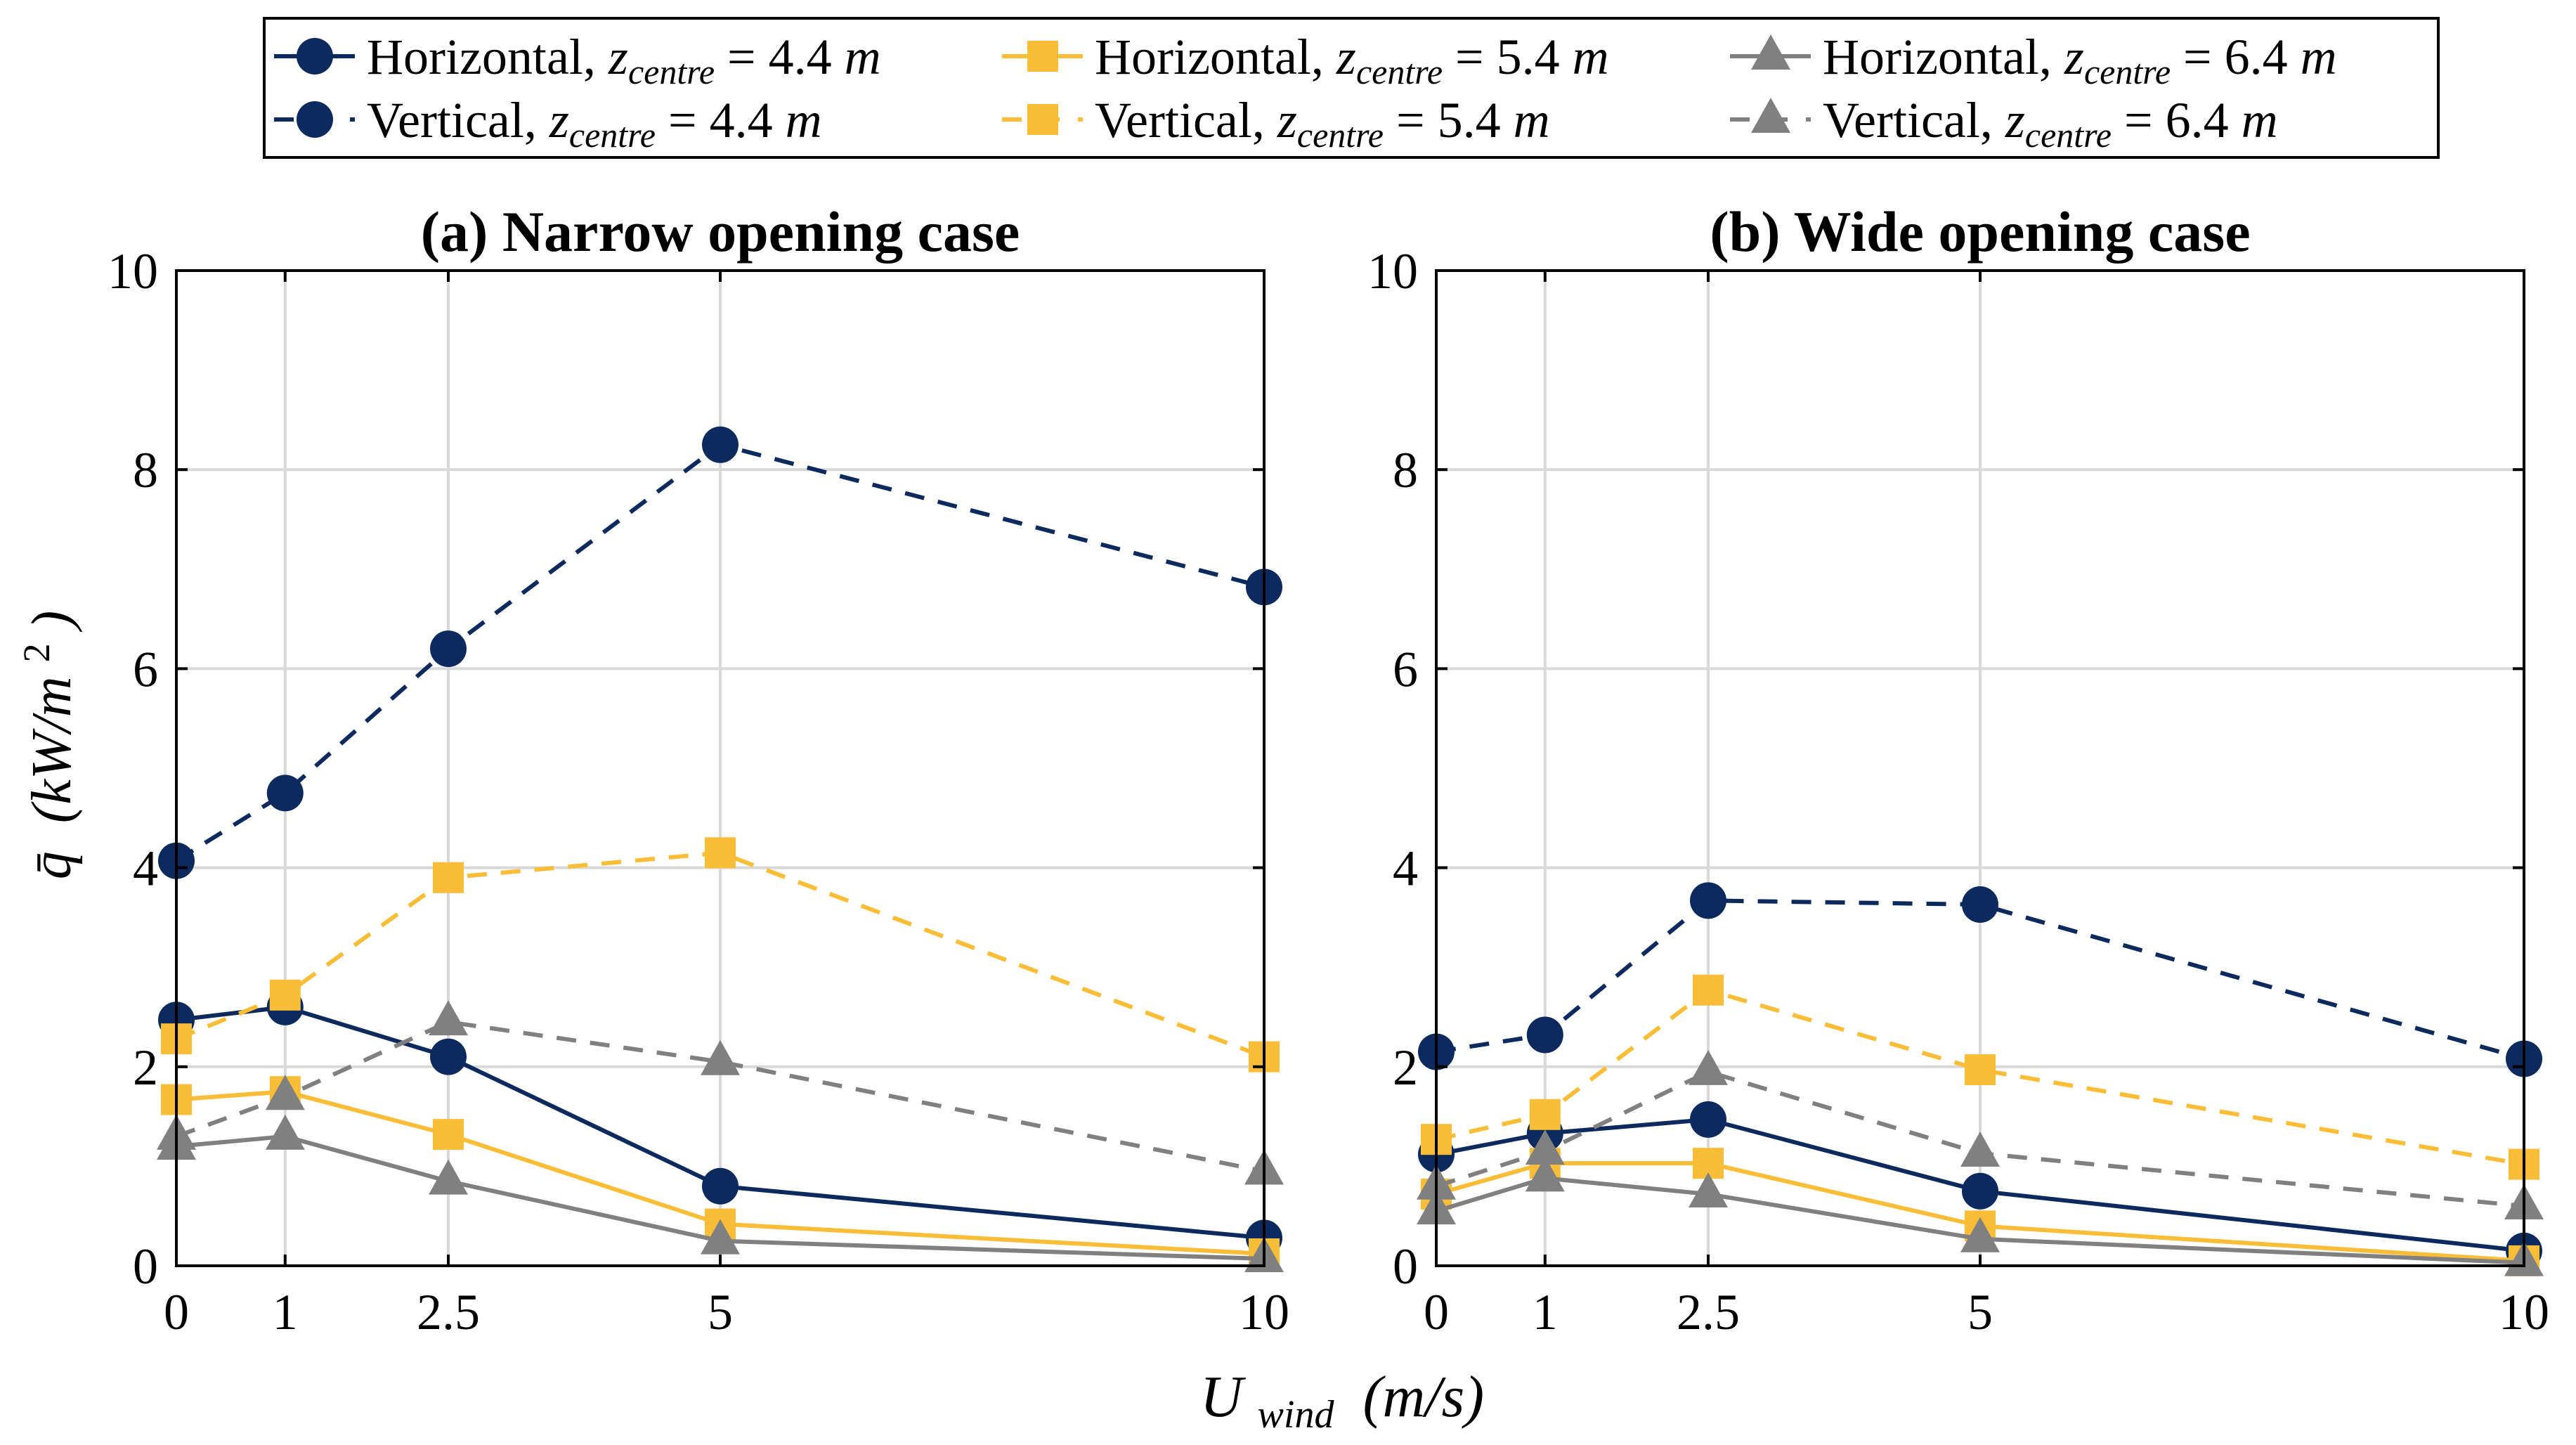 Image resolution: width=2576 pixels, height=1445 pixels. I want to click on x-axis-symbol: U, so click(1223, 1397).